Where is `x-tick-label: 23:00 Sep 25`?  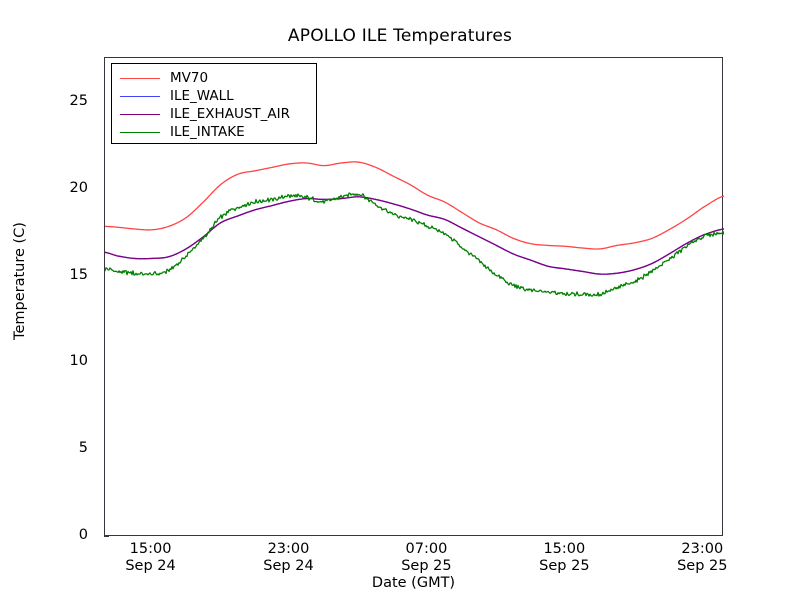
x-tick-label: 23:00 Sep 25 is located at coordinates (702, 558).